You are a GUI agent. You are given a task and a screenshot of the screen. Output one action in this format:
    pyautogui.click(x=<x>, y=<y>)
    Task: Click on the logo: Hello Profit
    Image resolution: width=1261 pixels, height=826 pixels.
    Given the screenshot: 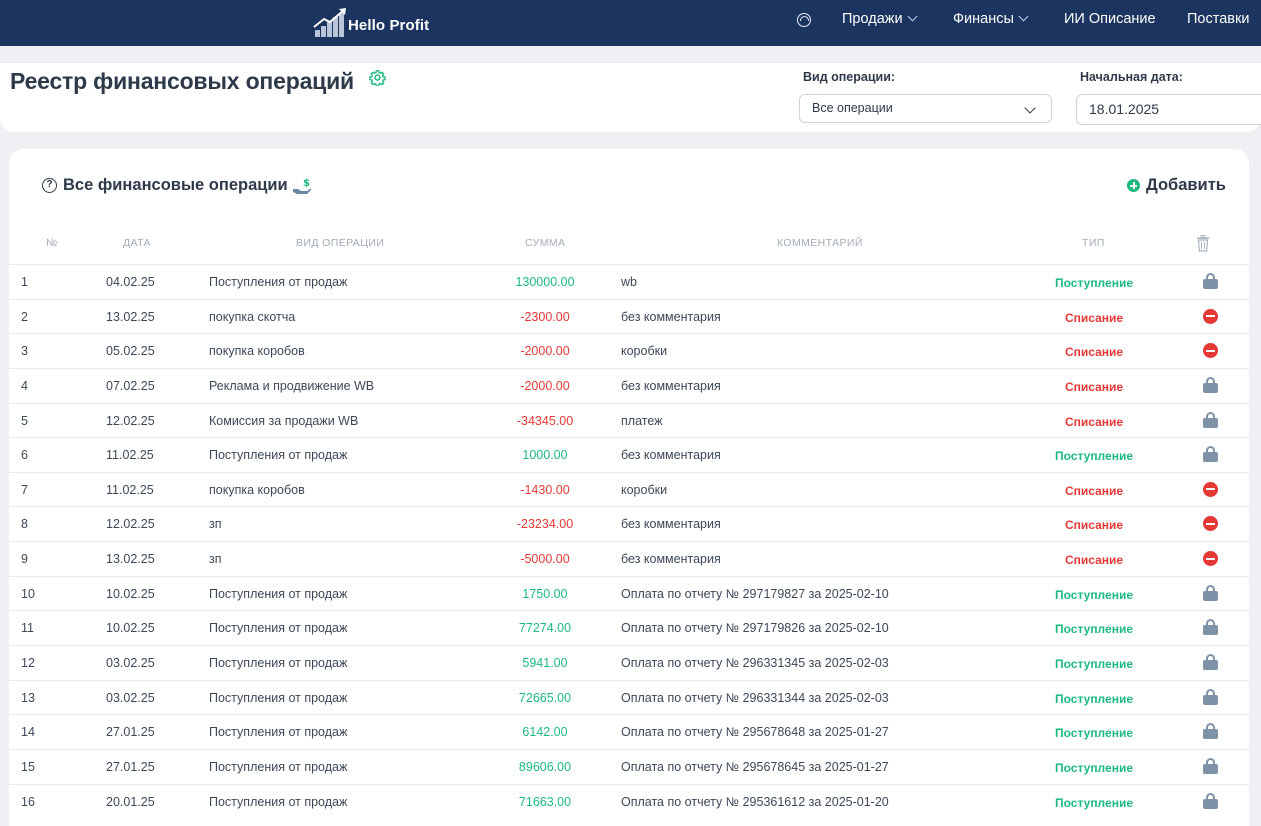 What is the action you would take?
    pyautogui.click(x=371, y=21)
    